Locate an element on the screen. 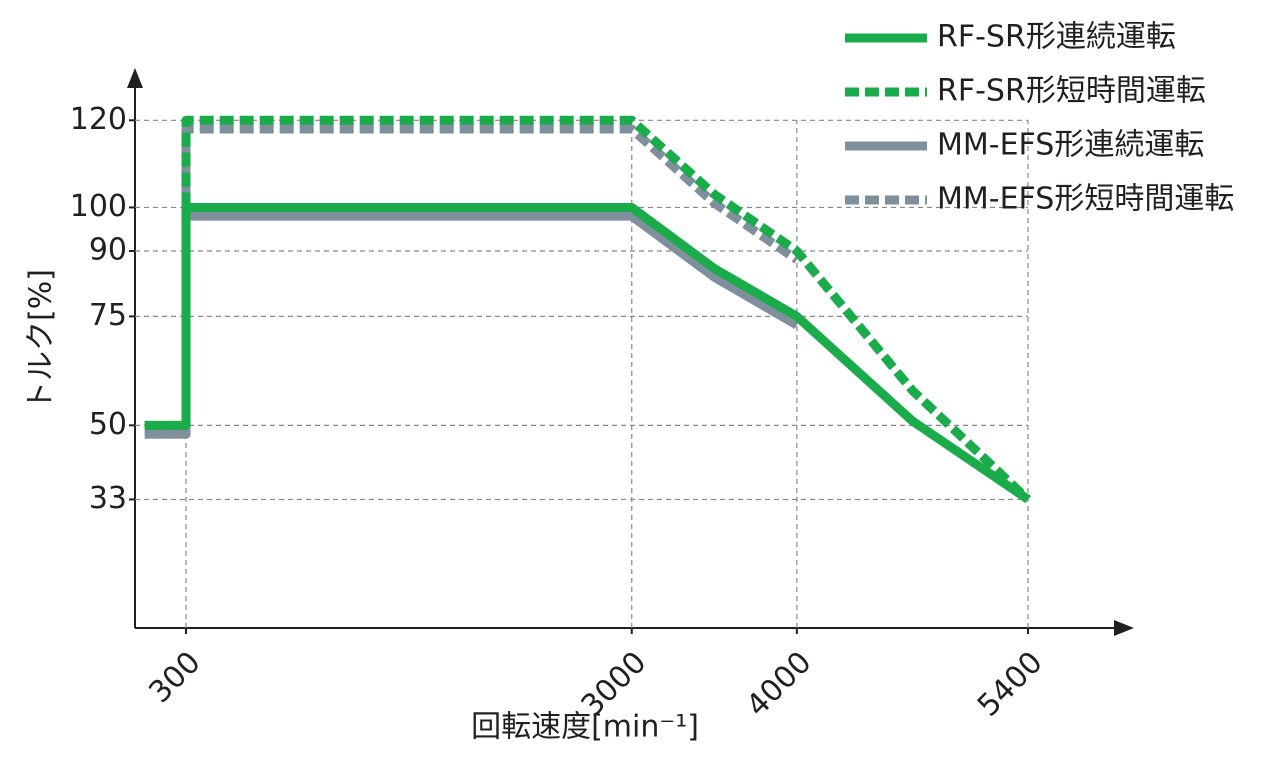 The image size is (1280, 760). y-tick-label: 120 is located at coordinates (98, 119).